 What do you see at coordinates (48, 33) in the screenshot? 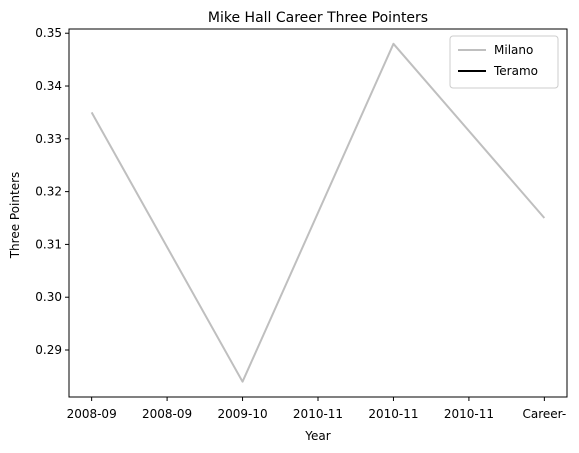
I see `y-tick-label: 0.35` at bounding box center [48, 33].